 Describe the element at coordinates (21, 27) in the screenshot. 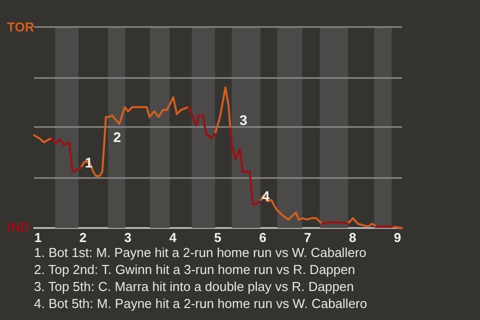

I see `text: TOR` at that location.